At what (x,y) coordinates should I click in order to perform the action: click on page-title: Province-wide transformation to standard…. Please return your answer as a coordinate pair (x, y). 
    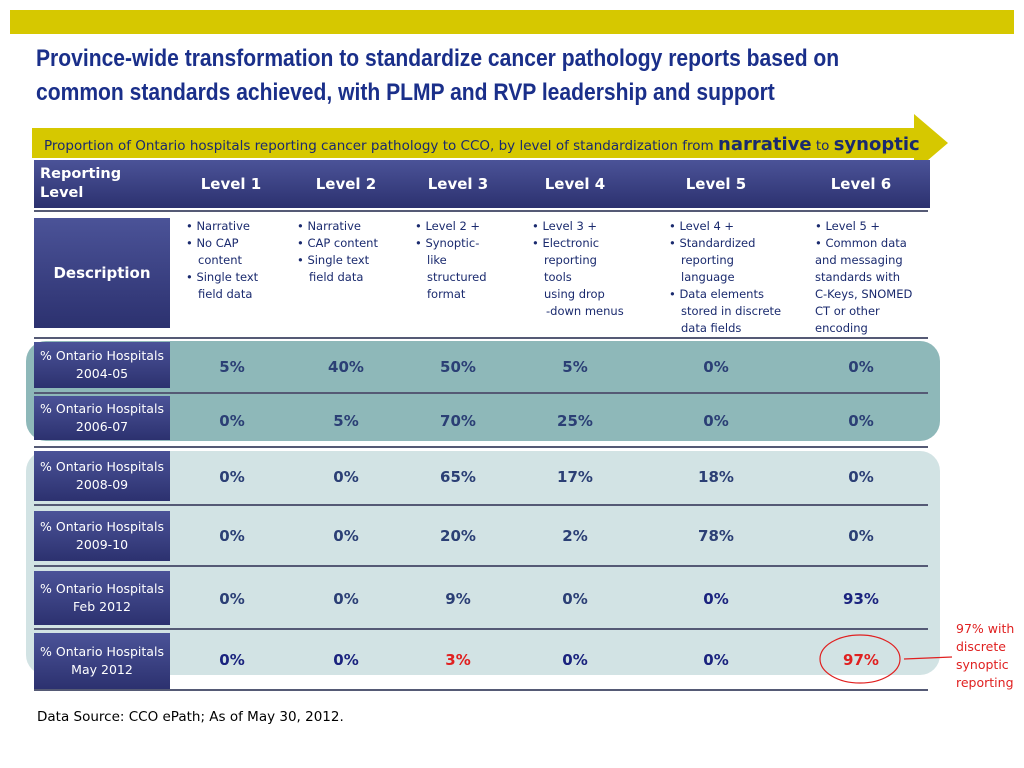
    Looking at the image, I should click on (444, 76).